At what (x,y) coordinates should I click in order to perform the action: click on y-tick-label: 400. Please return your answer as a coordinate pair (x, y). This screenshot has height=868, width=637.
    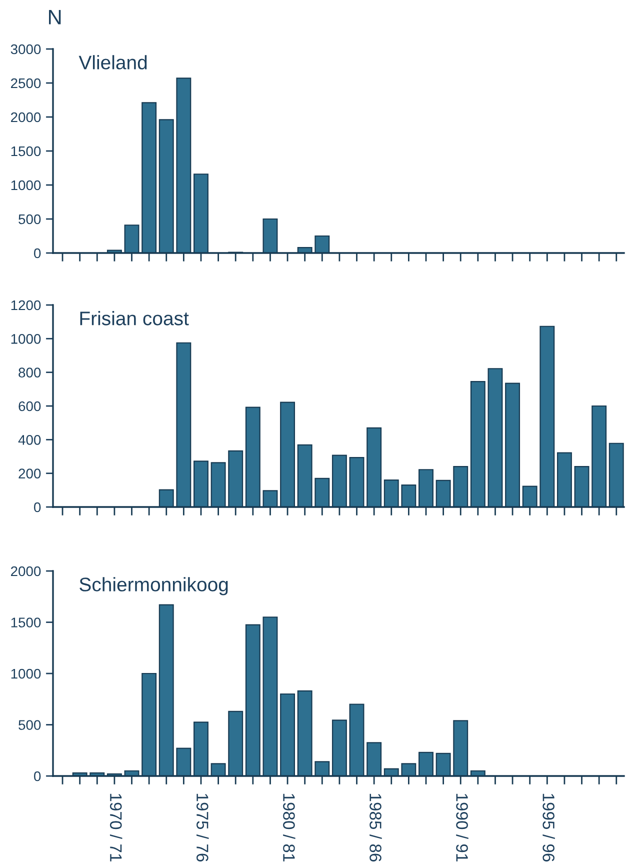
    Looking at the image, I should click on (29, 440).